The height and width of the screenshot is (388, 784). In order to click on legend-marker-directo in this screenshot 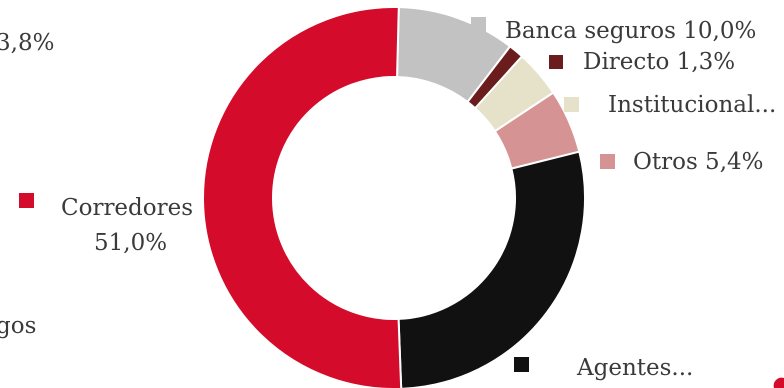, I will do `click(556, 62)`.